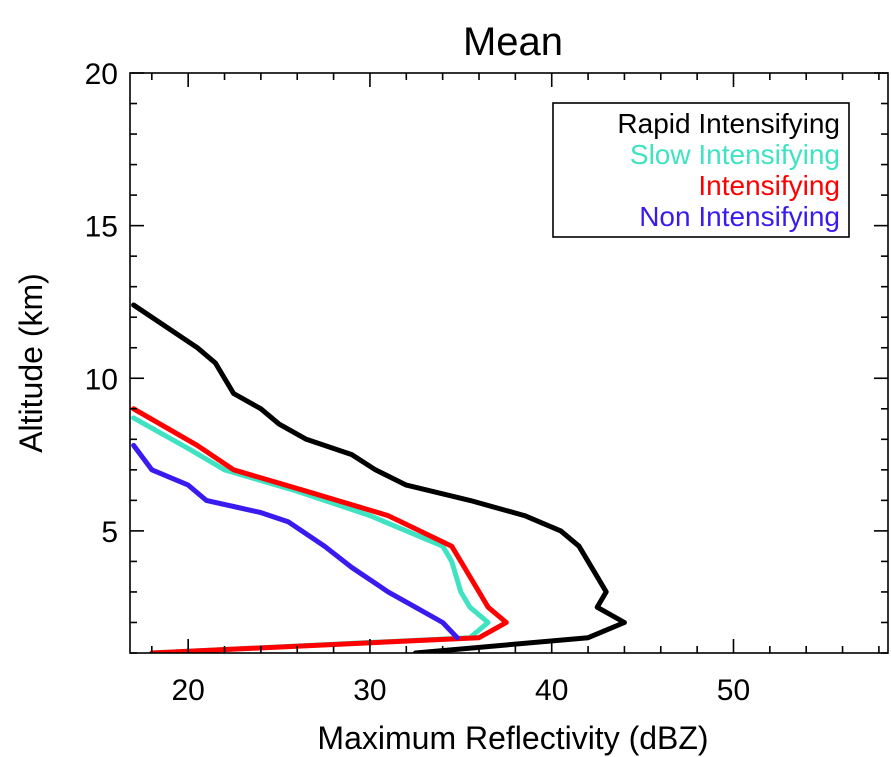 The width and height of the screenshot is (891, 757). Describe the element at coordinates (739, 216) in the screenshot. I see `legend-entry-non-intensifying: Non Intensifying` at that location.